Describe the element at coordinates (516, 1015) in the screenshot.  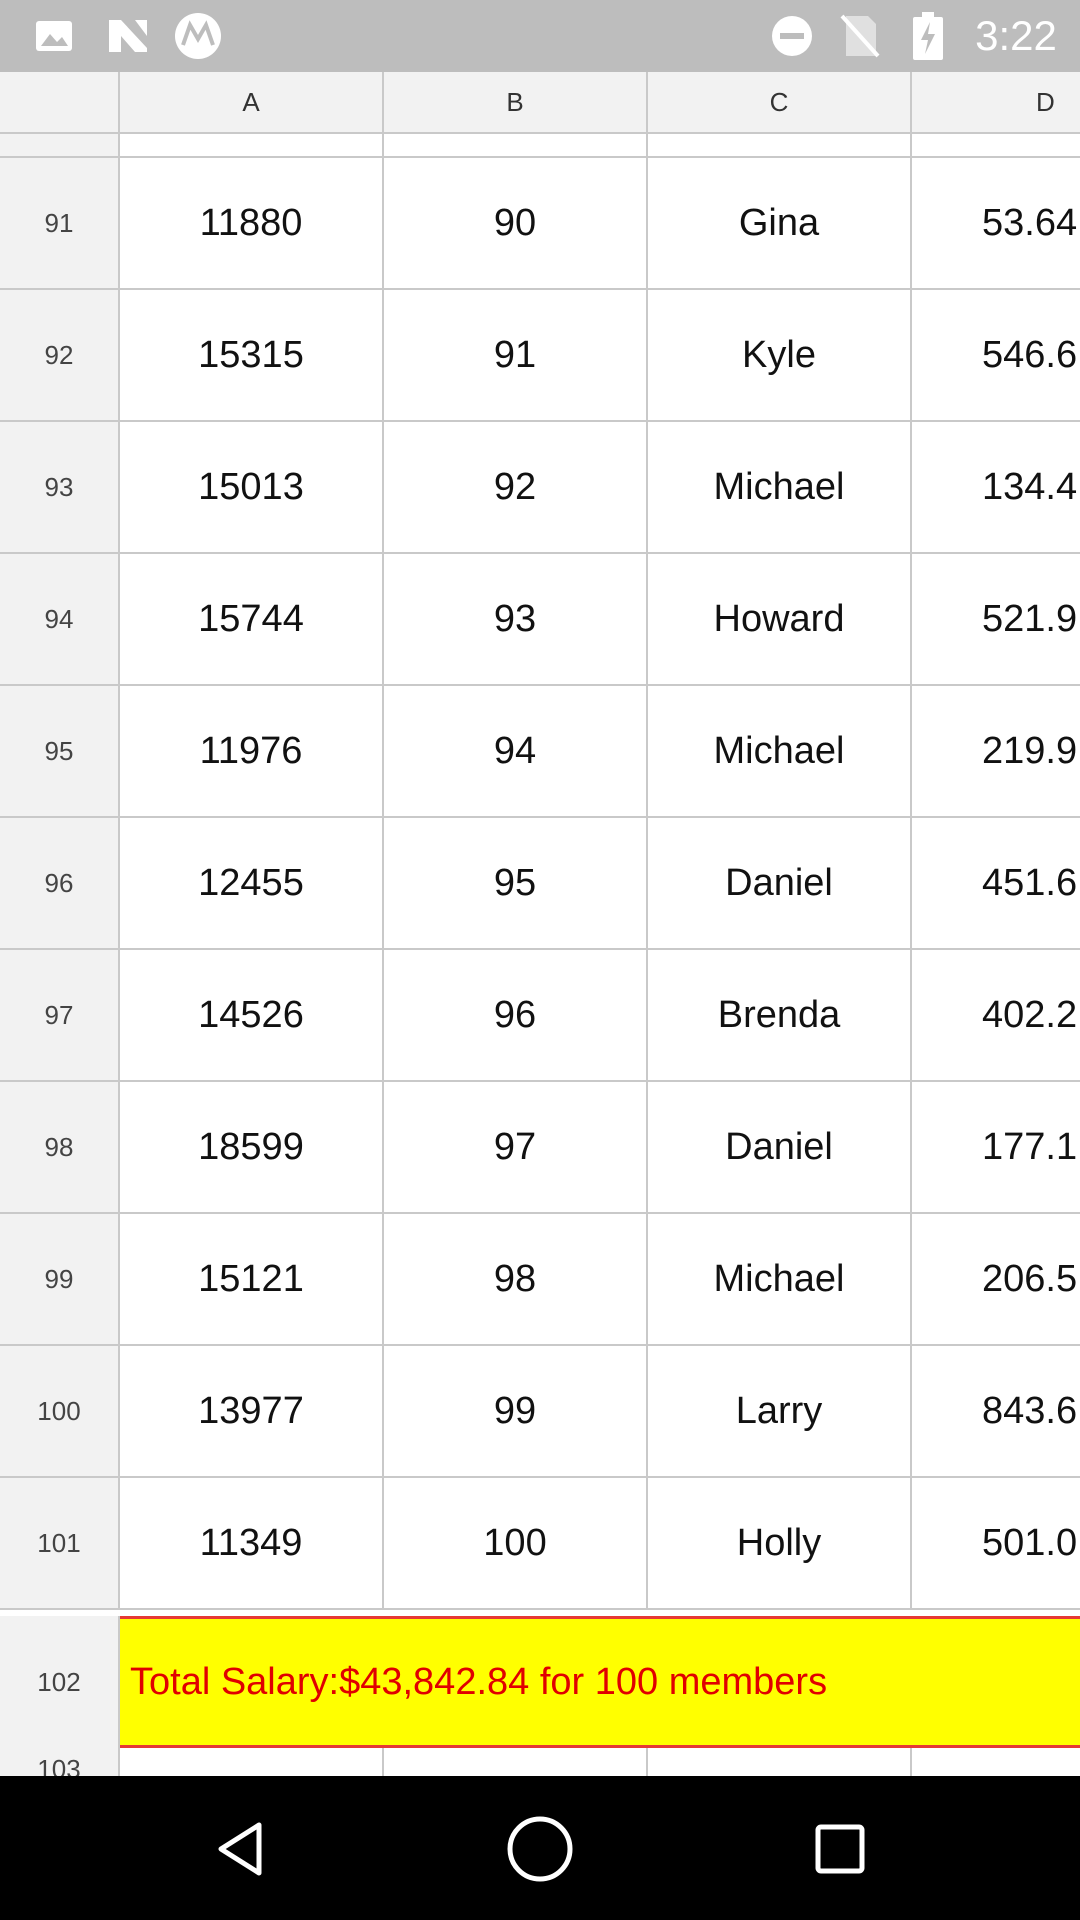
I see `cell-b: 96` at that location.